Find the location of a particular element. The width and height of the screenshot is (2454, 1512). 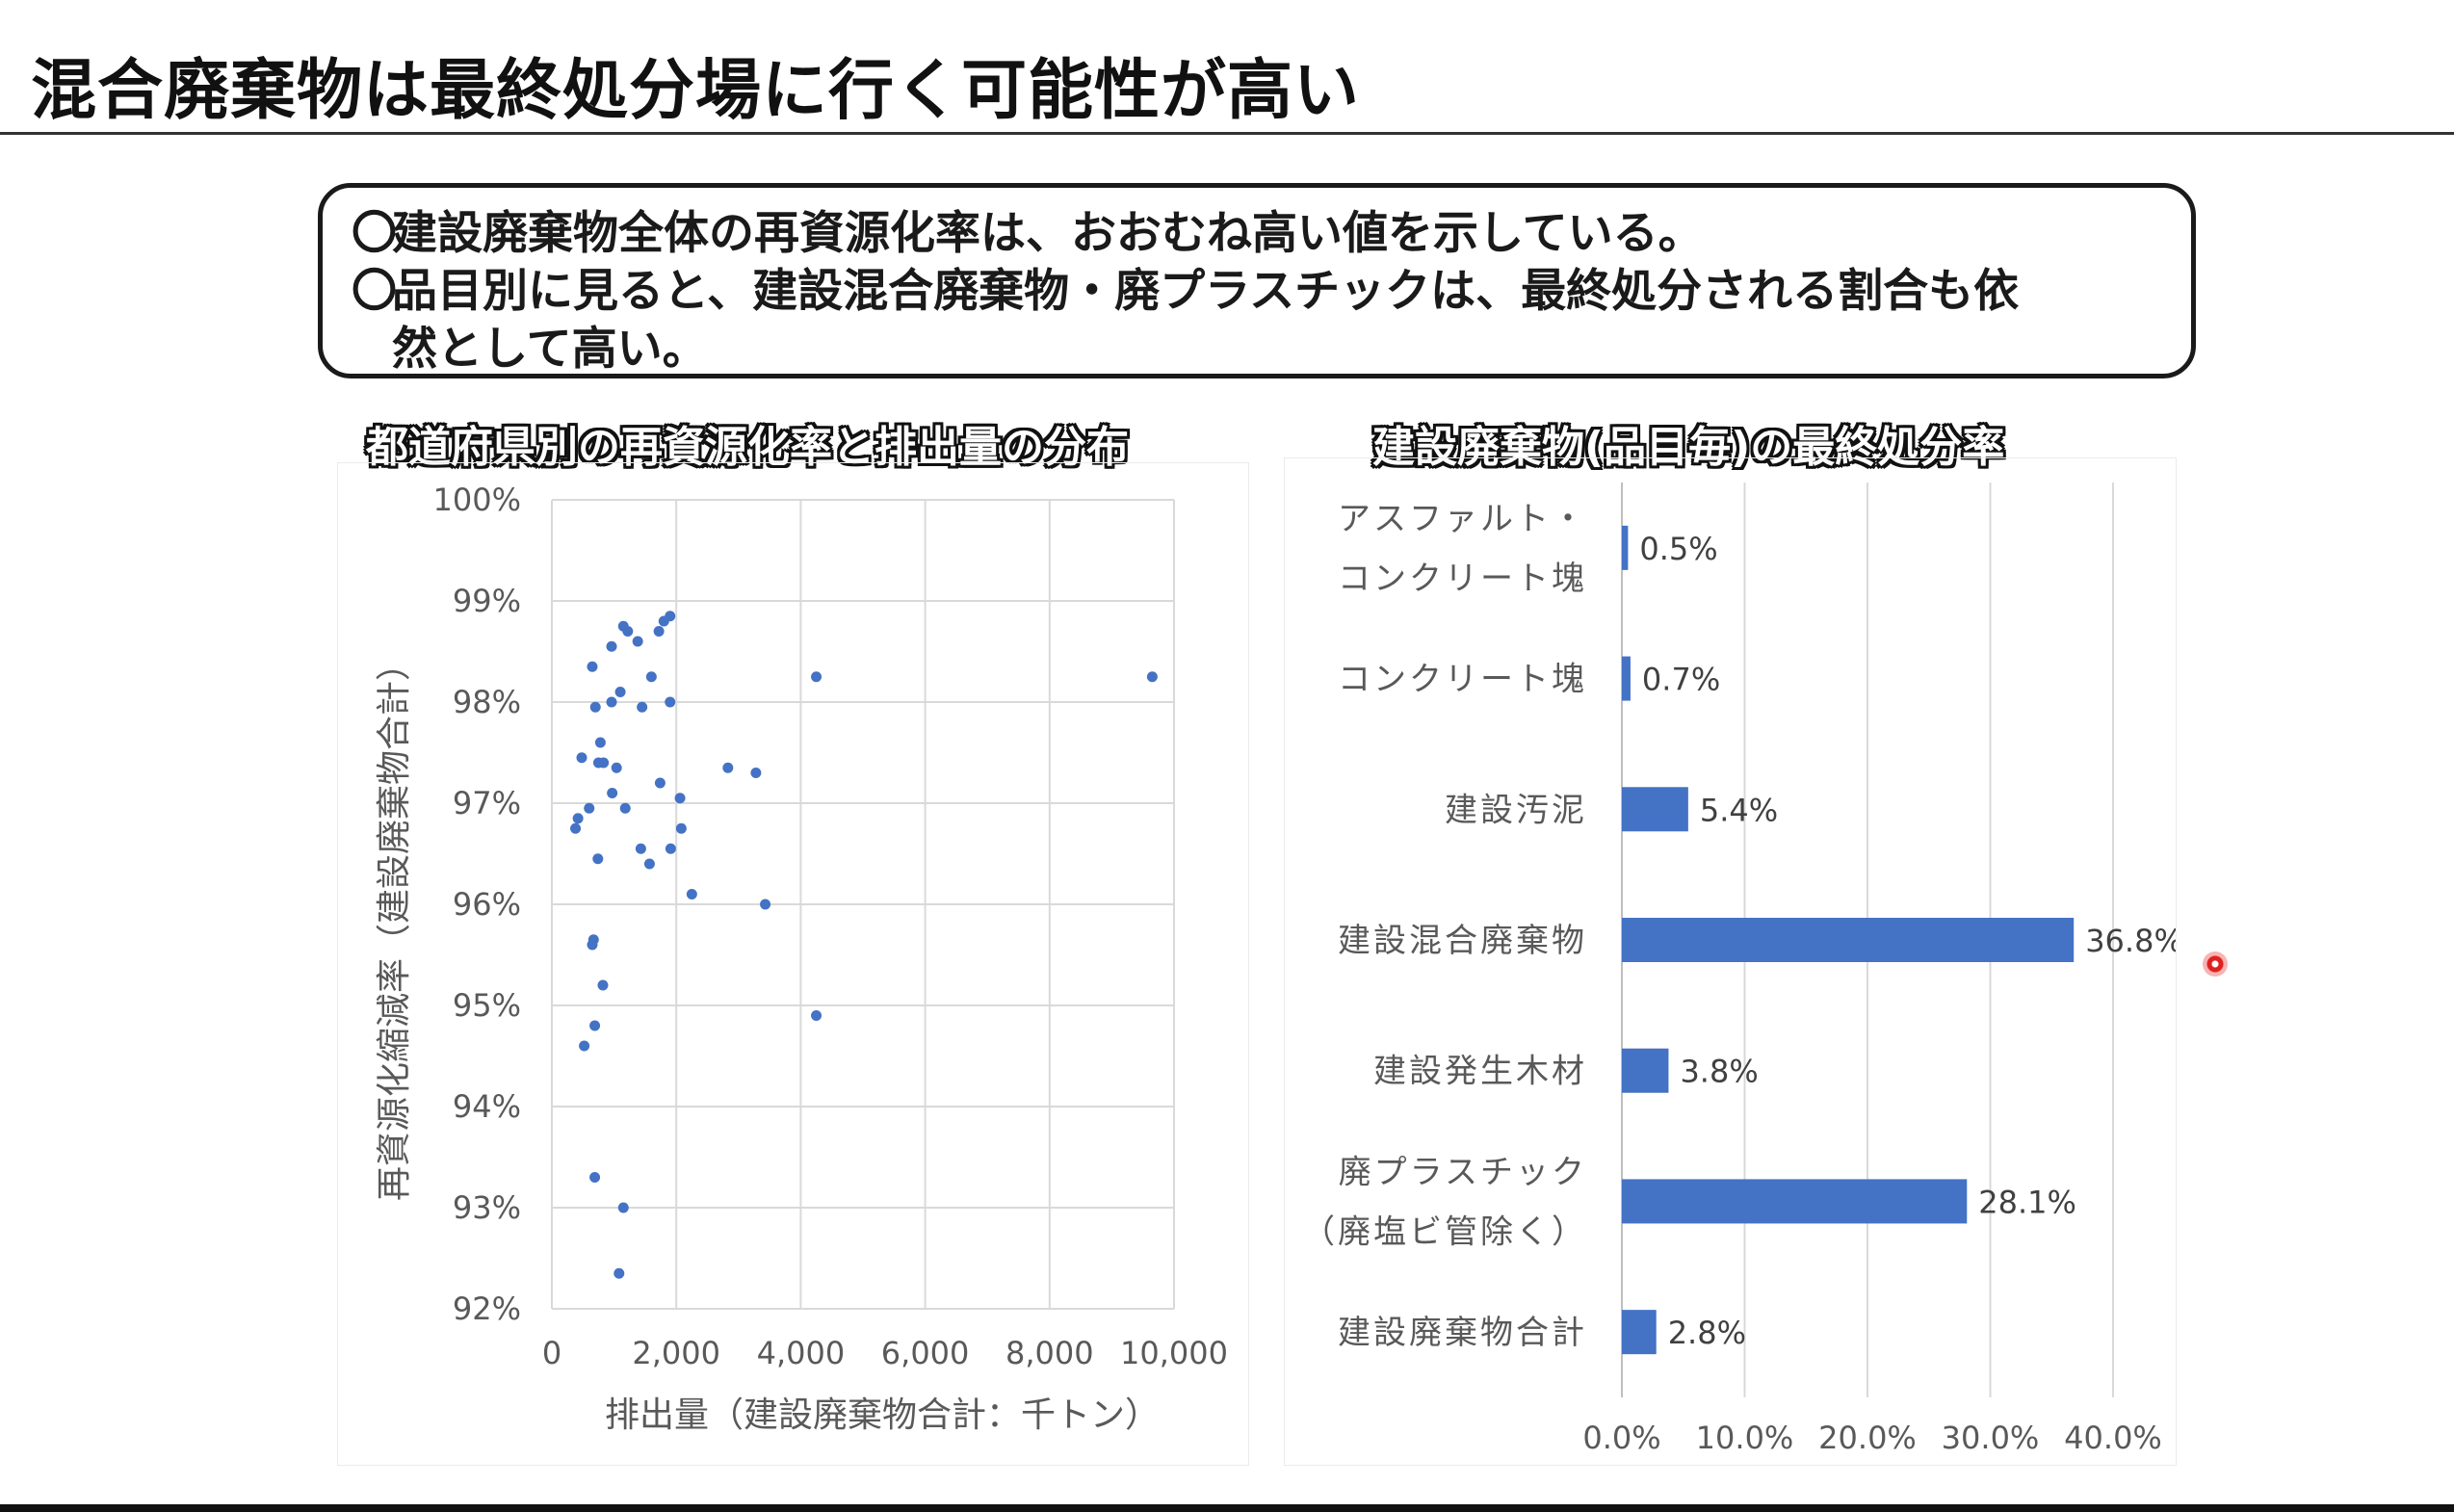

category-label: 建設発生木材 is located at coordinates (1480, 1072).